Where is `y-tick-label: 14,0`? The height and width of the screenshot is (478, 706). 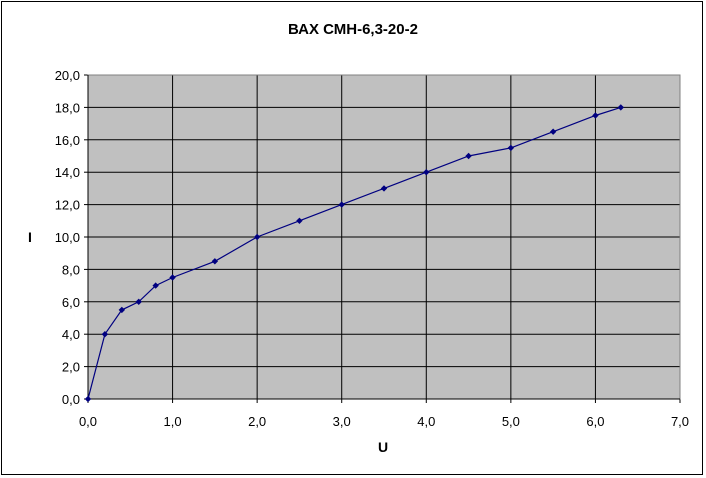
y-tick-label: 14,0 is located at coordinates (67, 172).